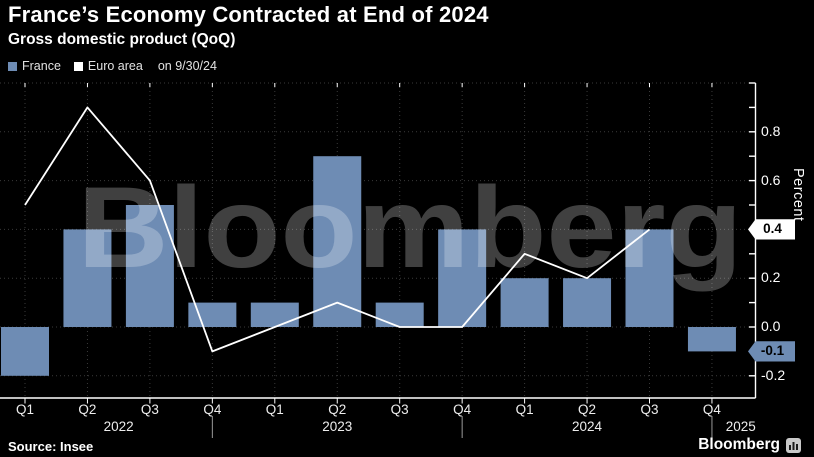 Image resolution: width=814 pixels, height=457 pixels. I want to click on bar-q3-2024, so click(649, 278).